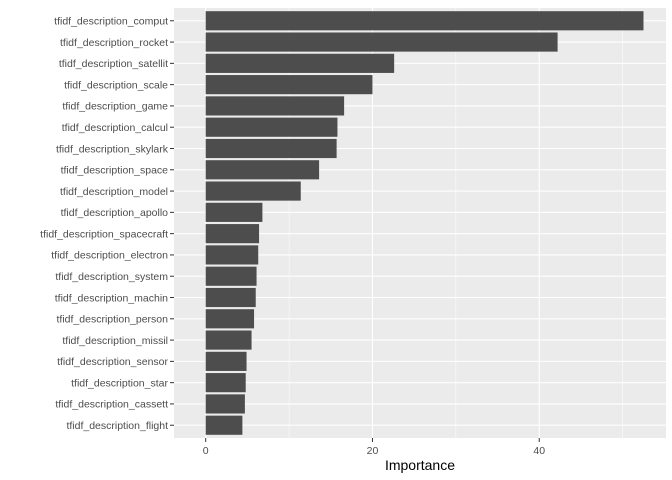  Describe the element at coordinates (253, 191) in the screenshot. I see `bar-tfidf_description_model` at that location.